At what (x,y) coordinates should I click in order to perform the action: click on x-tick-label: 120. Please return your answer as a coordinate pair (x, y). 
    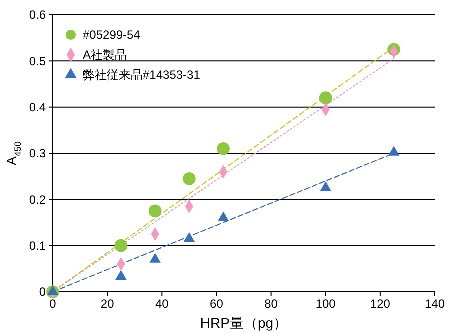
    Looking at the image, I should click on (380, 304).